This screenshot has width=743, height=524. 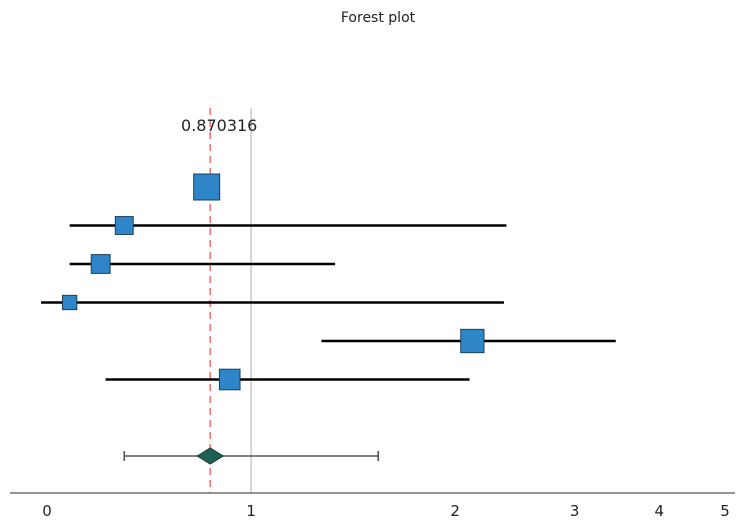 I want to click on pooled-summary, so click(x=251, y=456).